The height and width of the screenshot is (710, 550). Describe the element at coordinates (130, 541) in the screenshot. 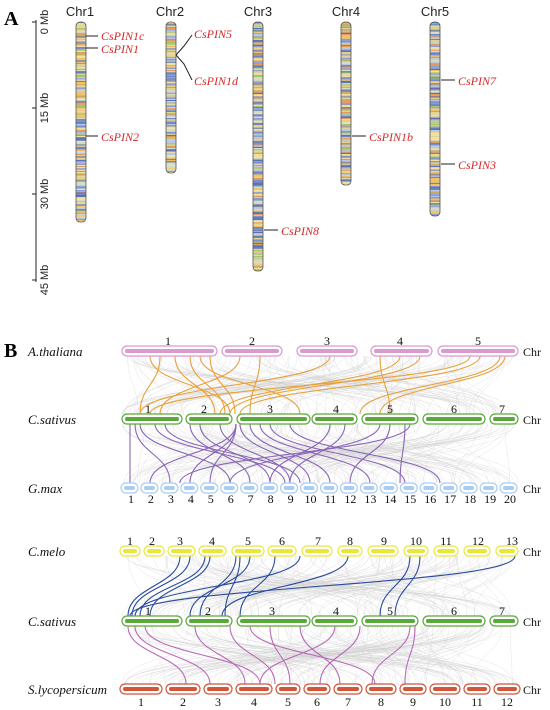

I see `chr-number-3-1: 1` at that location.